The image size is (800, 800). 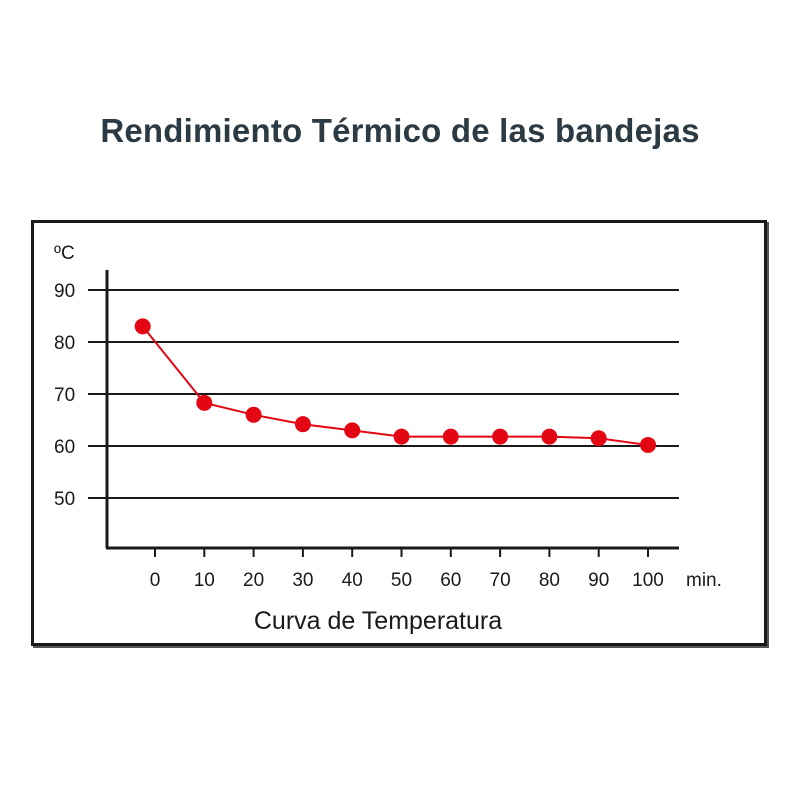 I want to click on y-axis-unit-label: ºC, so click(x=64, y=253).